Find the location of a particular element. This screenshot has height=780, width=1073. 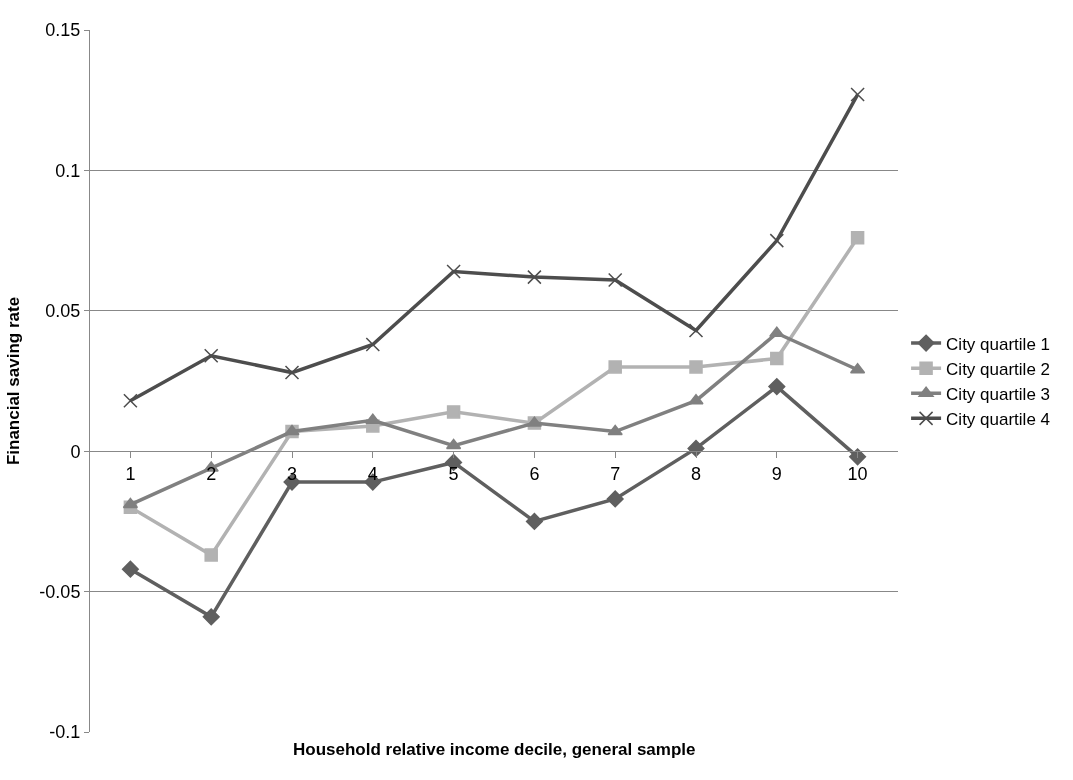

y-tick-label: -0.05 is located at coordinates (60, 591).